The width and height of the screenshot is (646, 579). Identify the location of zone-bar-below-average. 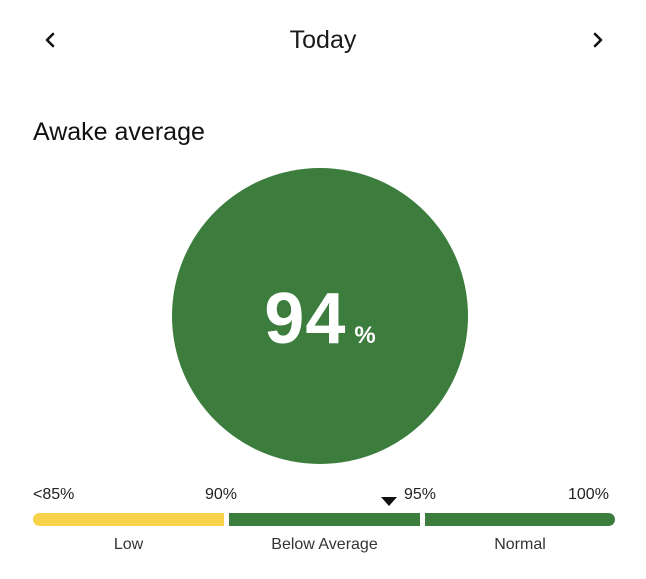
(324, 519).